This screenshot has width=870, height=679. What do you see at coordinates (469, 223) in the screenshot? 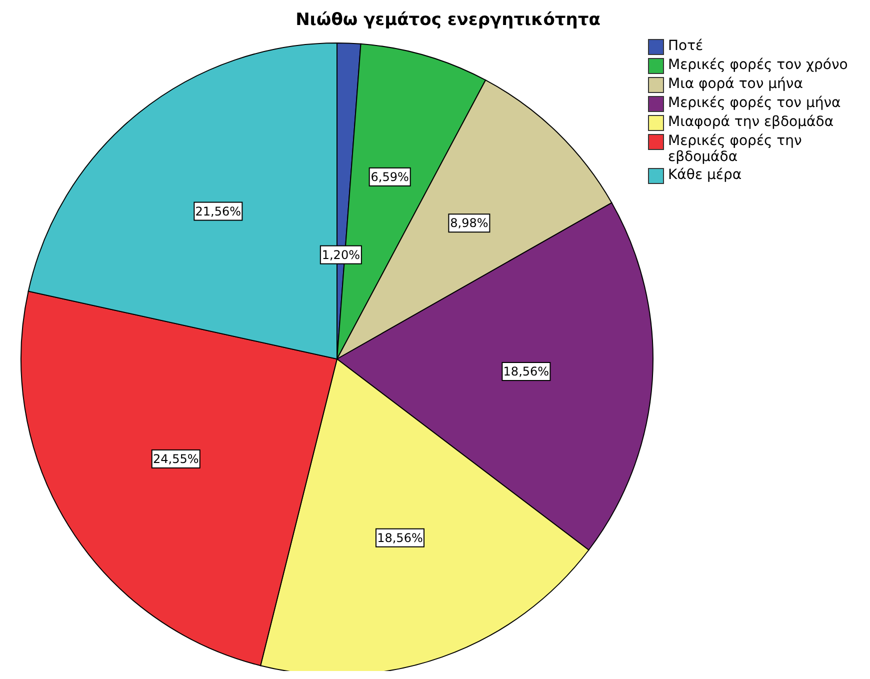
I see `data-label: 8,98%` at bounding box center [469, 223].